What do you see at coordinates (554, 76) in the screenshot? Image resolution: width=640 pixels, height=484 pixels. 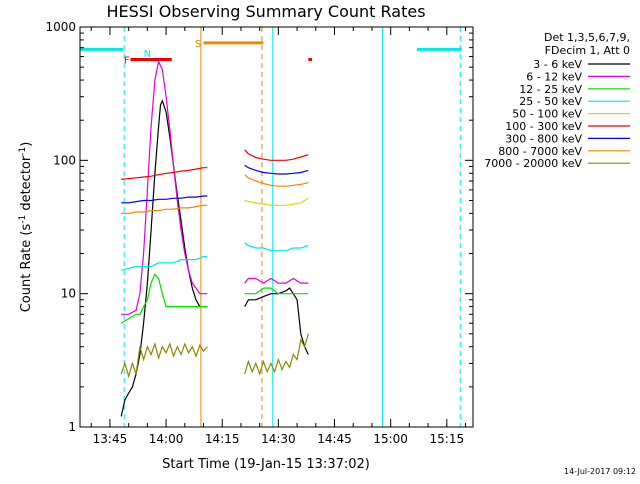 I see `legend-label-1: 6 - 12 keV` at bounding box center [554, 76].